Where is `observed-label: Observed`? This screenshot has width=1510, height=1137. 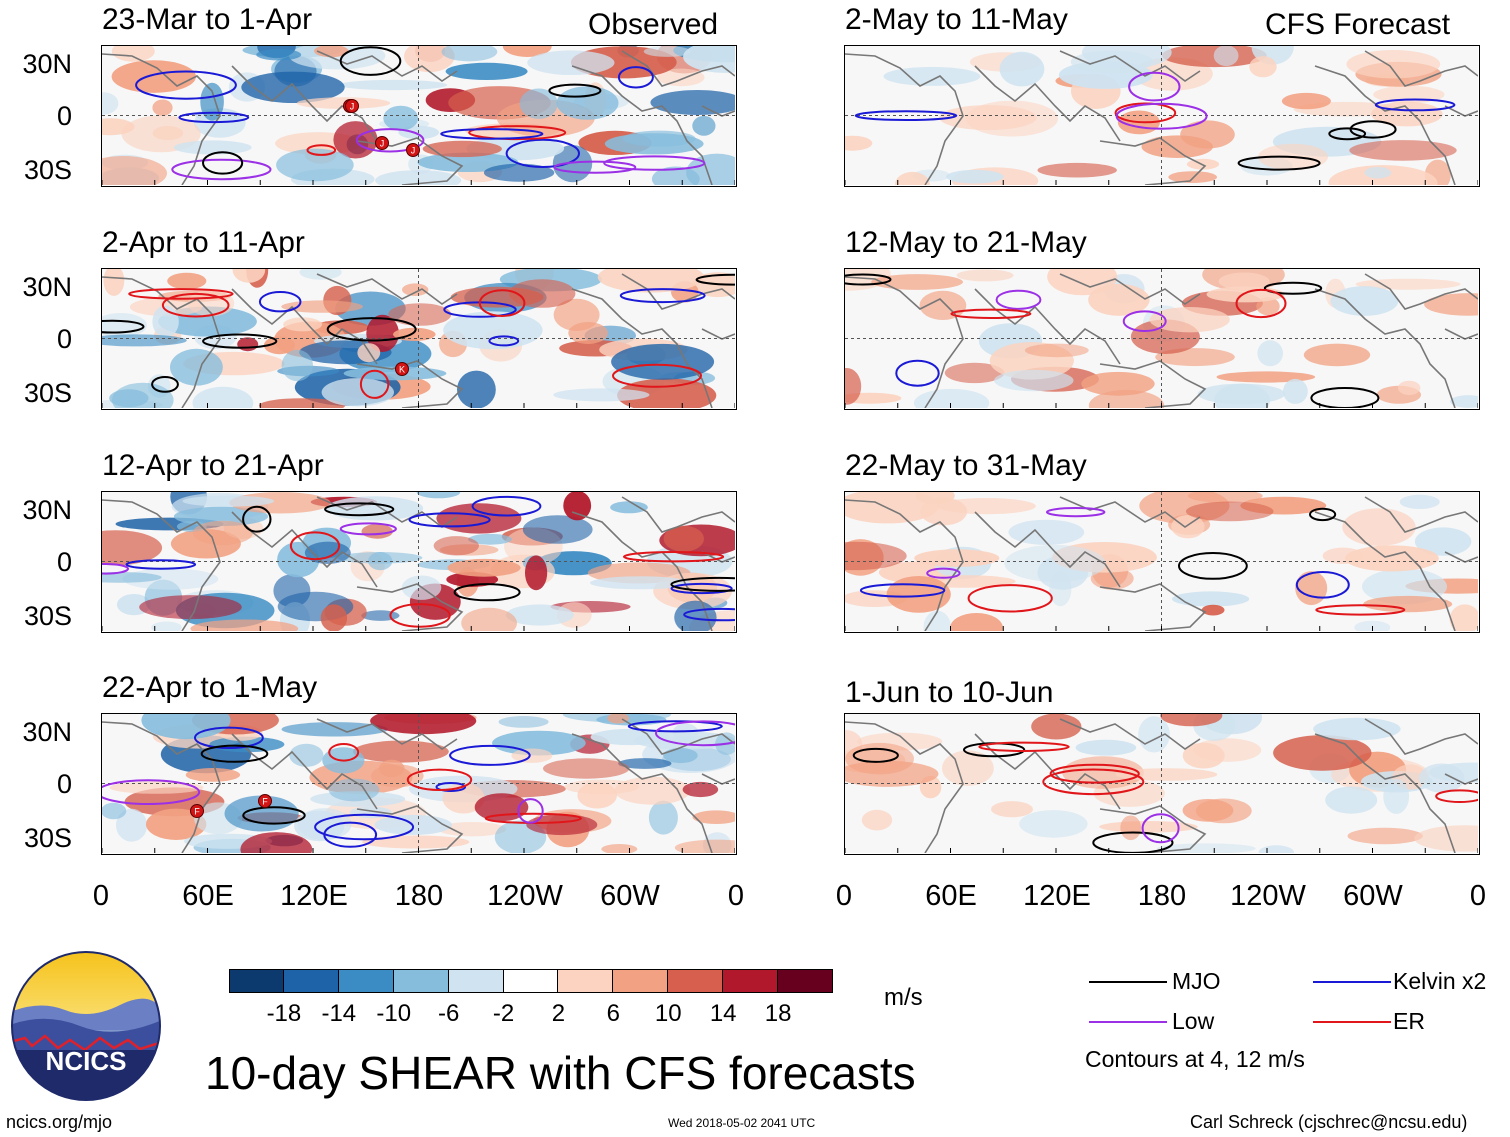
observed-label: Observed is located at coordinates (653, 24).